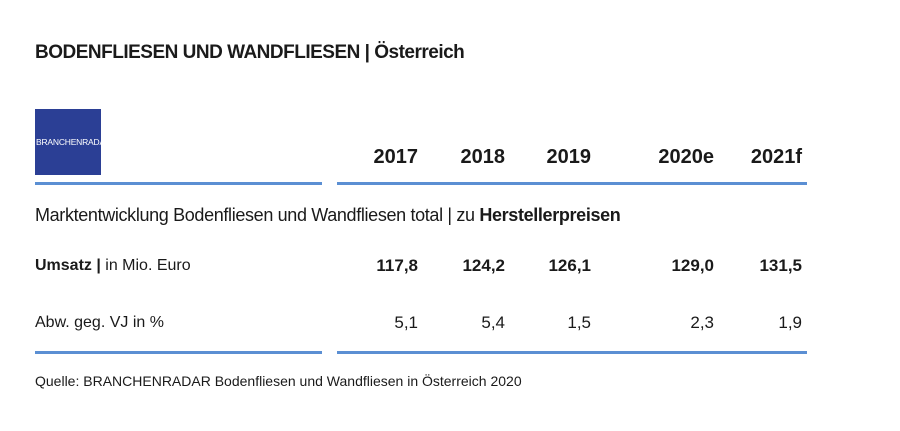 This screenshot has width=900, height=431. I want to click on cell: 1,9, so click(790, 322).